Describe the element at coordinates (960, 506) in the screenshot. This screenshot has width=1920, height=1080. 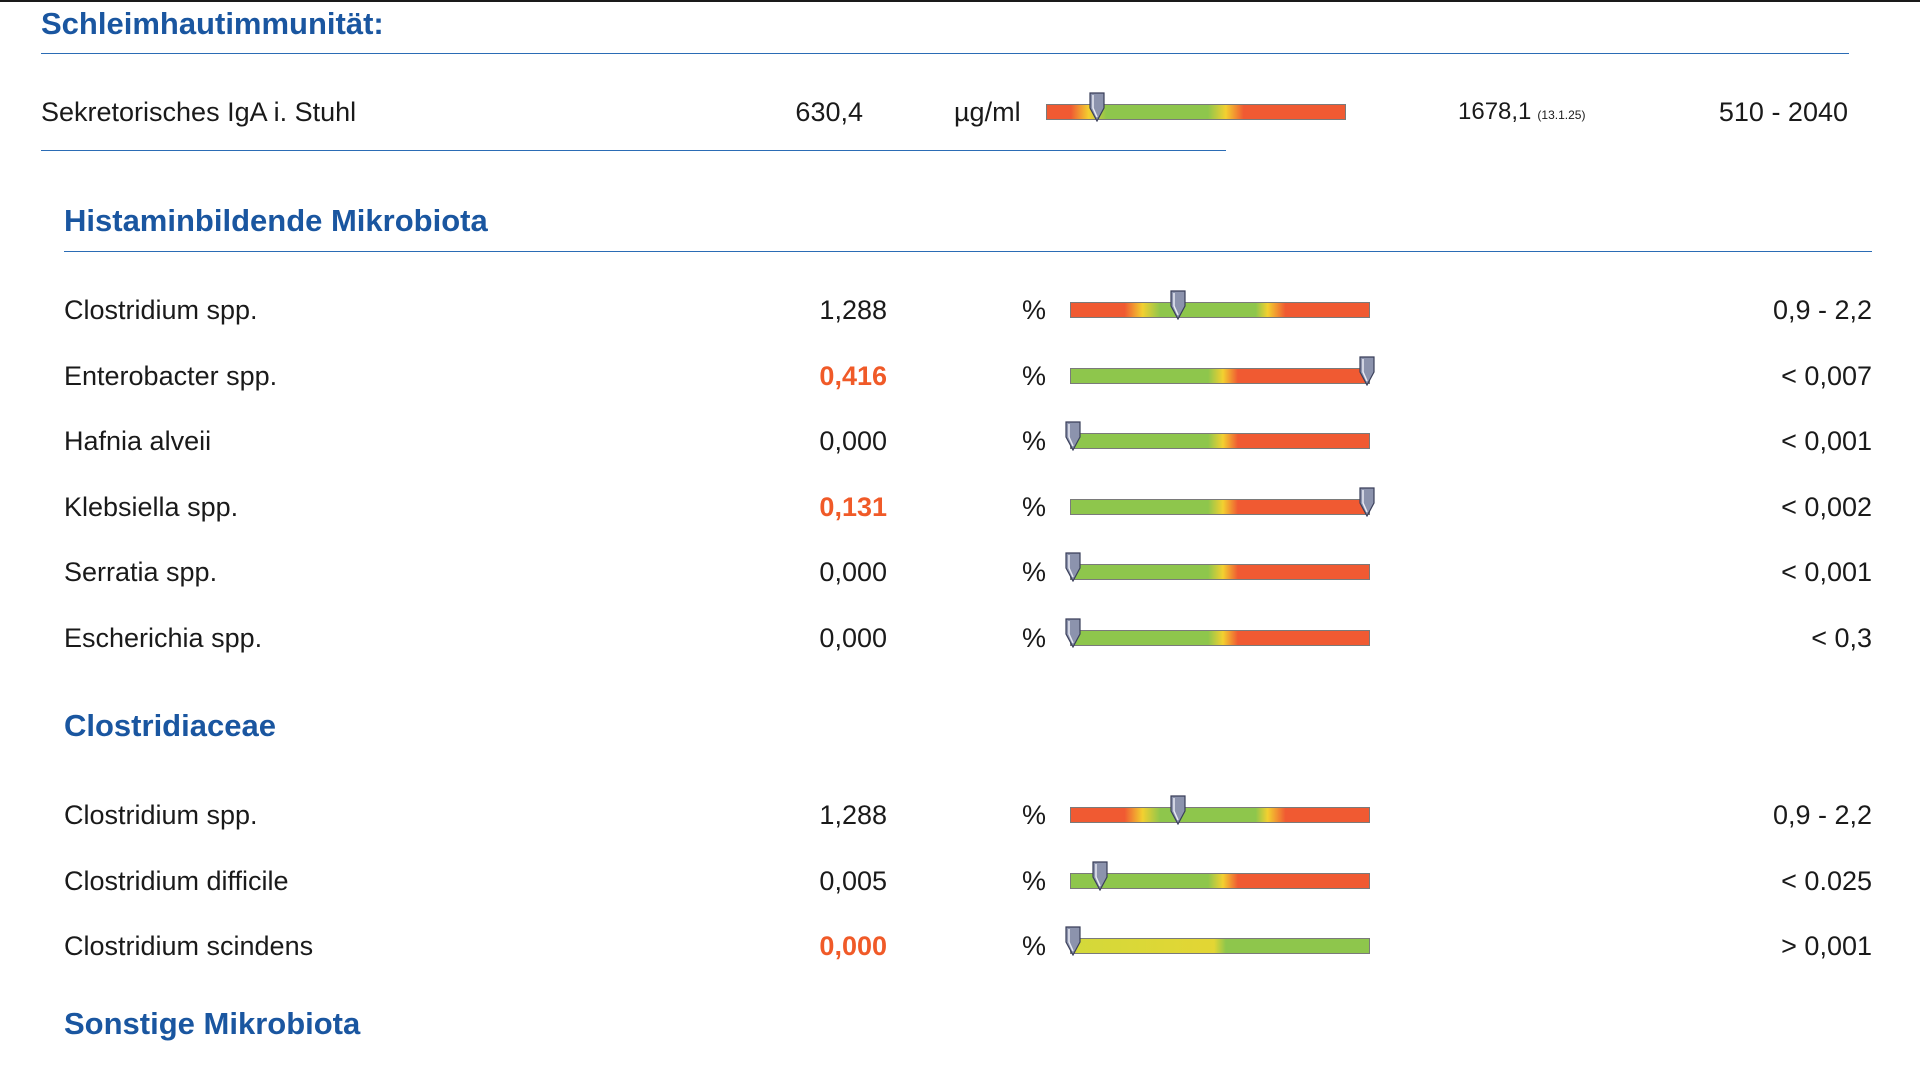
I see `result-row: Klebsiella spp. 0,131% < 0,002` at that location.